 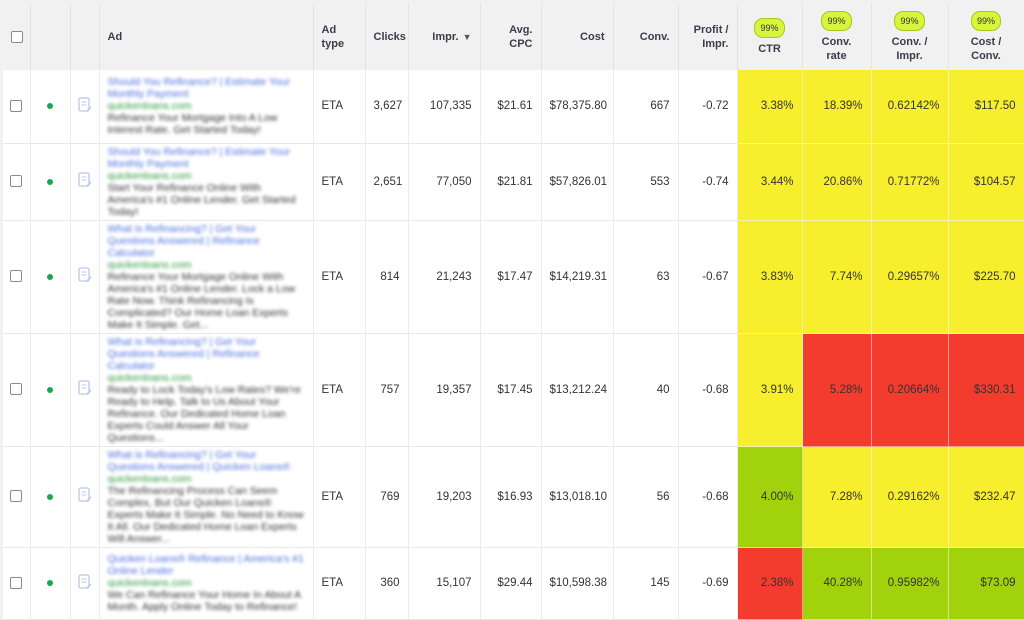 What do you see at coordinates (511, 390) in the screenshot?
I see `avg-cpc-cell: $17.45` at bounding box center [511, 390].